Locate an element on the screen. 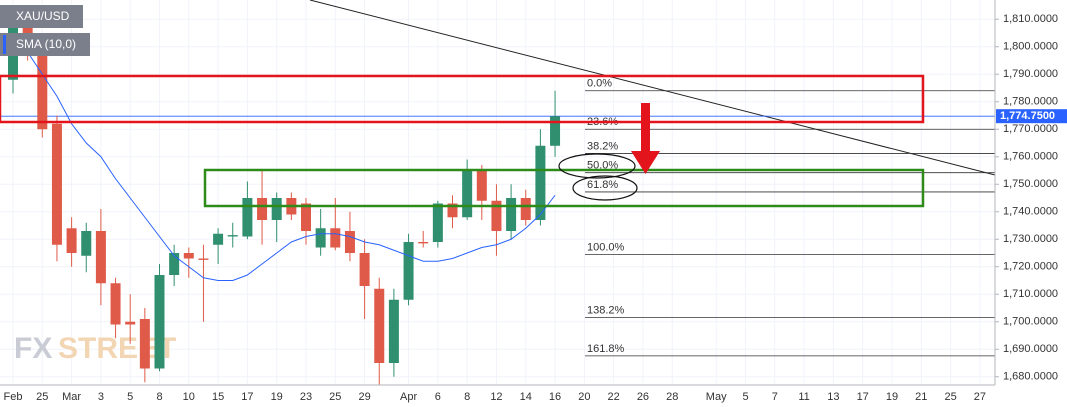 Image resolution: width=1067 pixels, height=407 pixels. x-tick-label: 10 is located at coordinates (189, 397).